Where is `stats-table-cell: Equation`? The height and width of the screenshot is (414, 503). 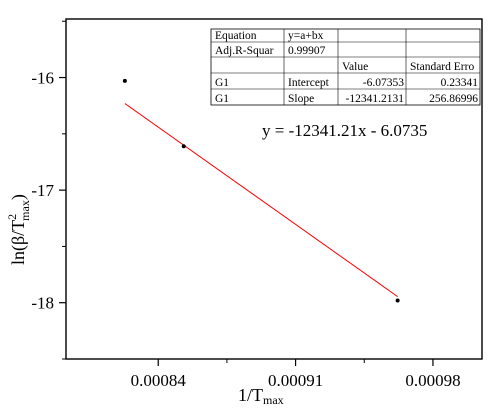
stats-table-cell: Equation is located at coordinates (236, 36).